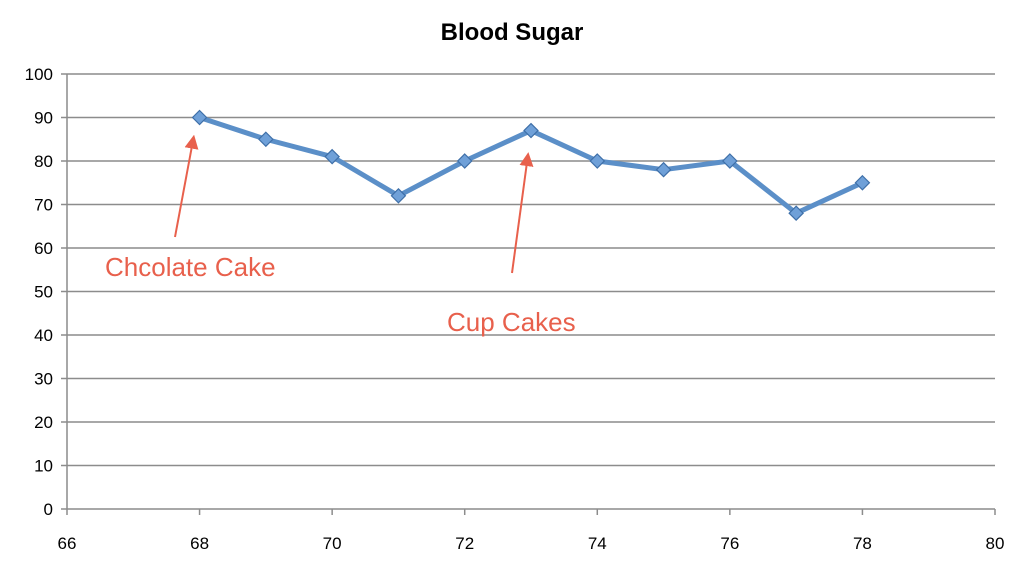  I want to click on ytick-label-0: 0, so click(48, 509).